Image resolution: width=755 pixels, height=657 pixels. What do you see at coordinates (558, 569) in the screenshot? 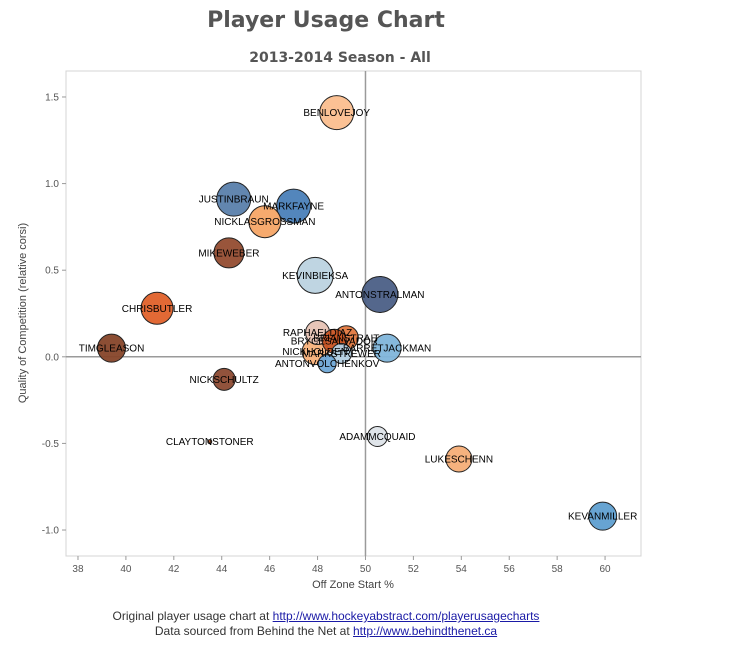
I see `x-tick-label: 58` at bounding box center [558, 569].